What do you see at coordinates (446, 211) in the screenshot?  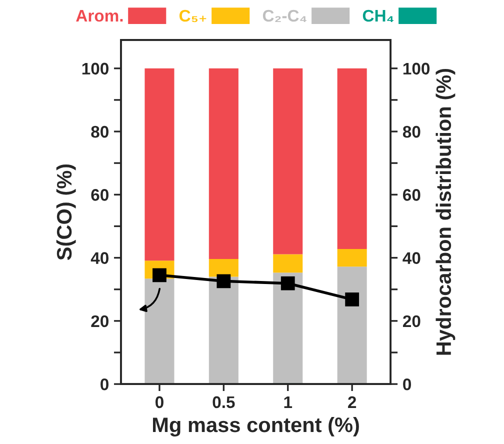 I see `y2-axis-title: Hydrocarbon distribution (%)` at bounding box center [446, 211].